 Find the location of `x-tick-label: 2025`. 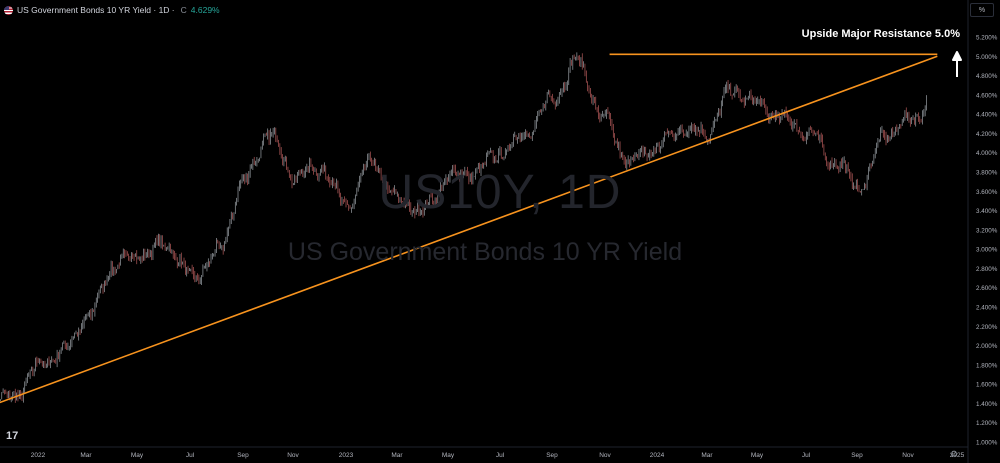

x-tick-label: 2025 is located at coordinates (957, 455).